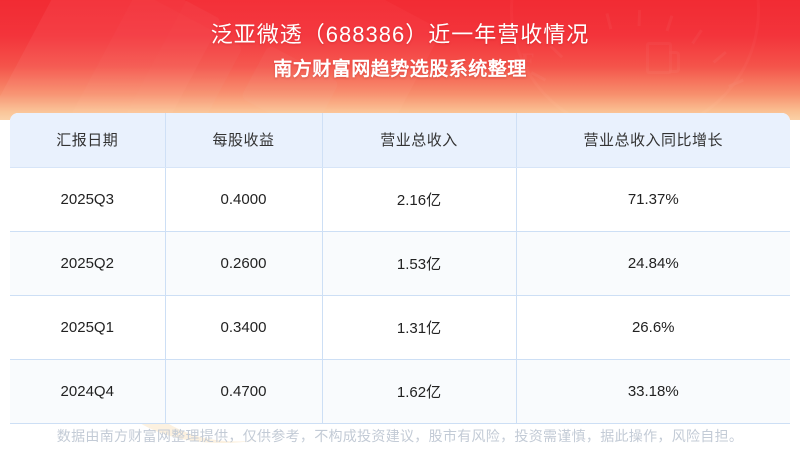  Describe the element at coordinates (88, 140) in the screenshot. I see `column-header-report-date: 汇报日期` at that location.